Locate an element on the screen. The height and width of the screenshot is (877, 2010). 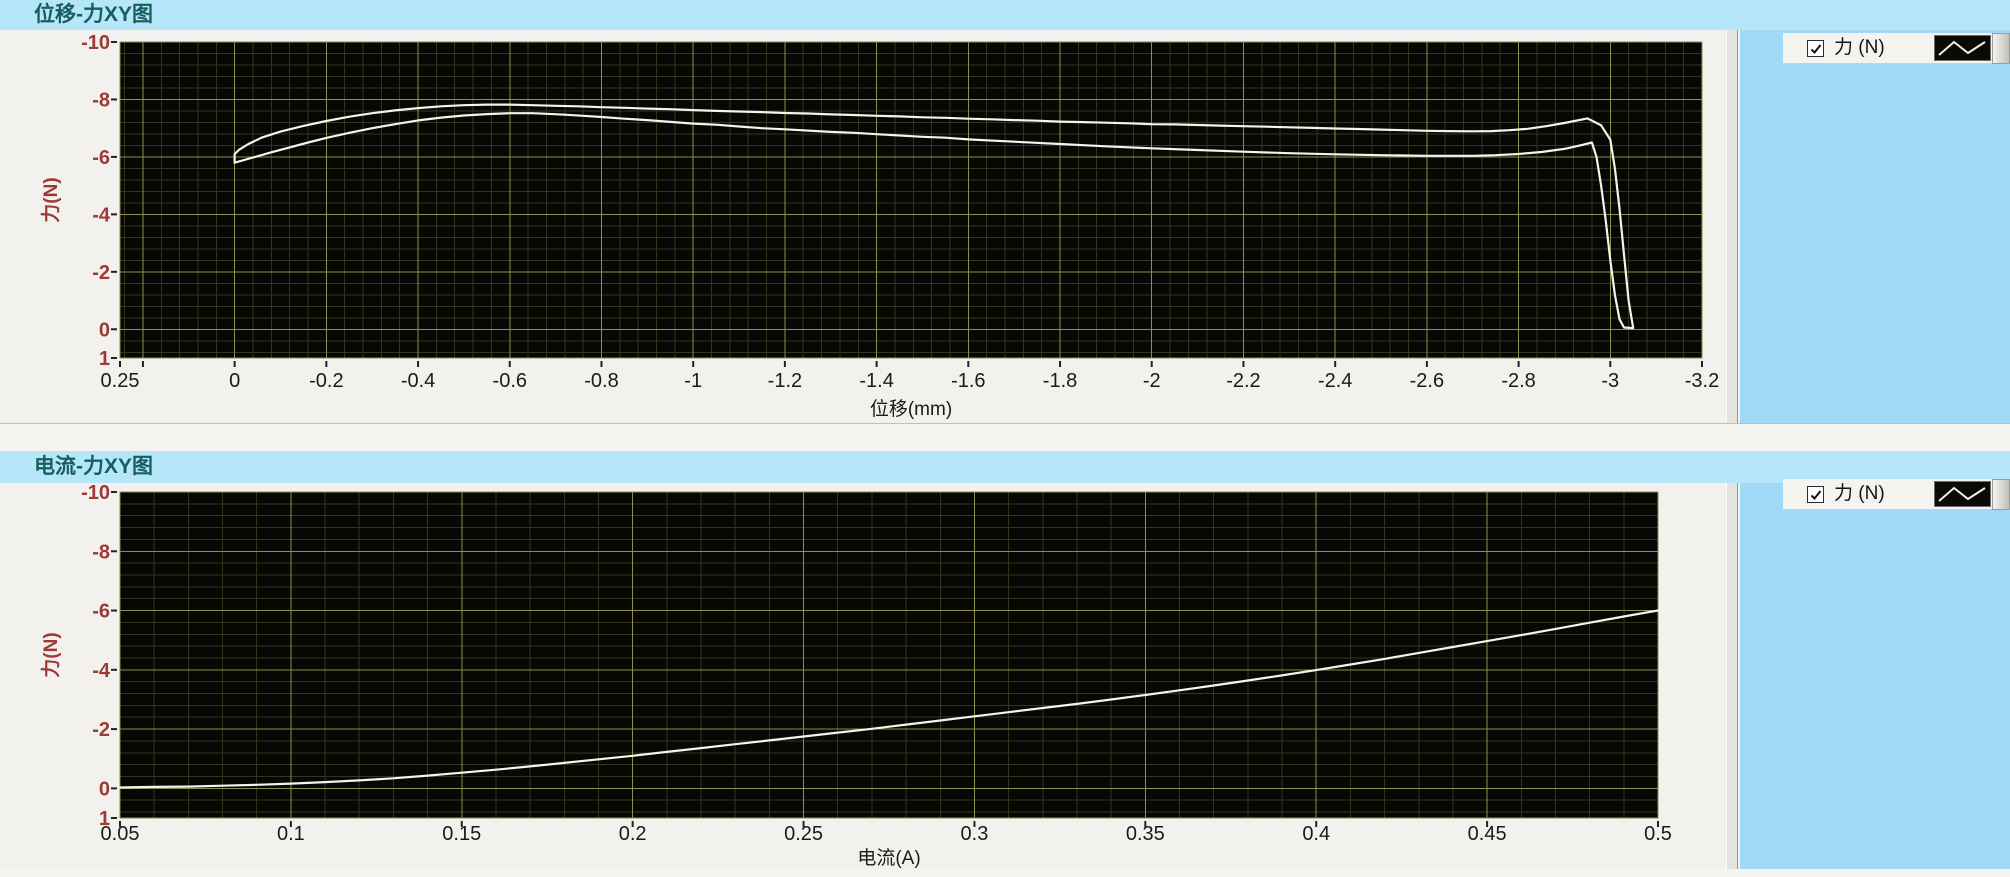
chart2-legend-checkbox is located at coordinates (1815, 494).